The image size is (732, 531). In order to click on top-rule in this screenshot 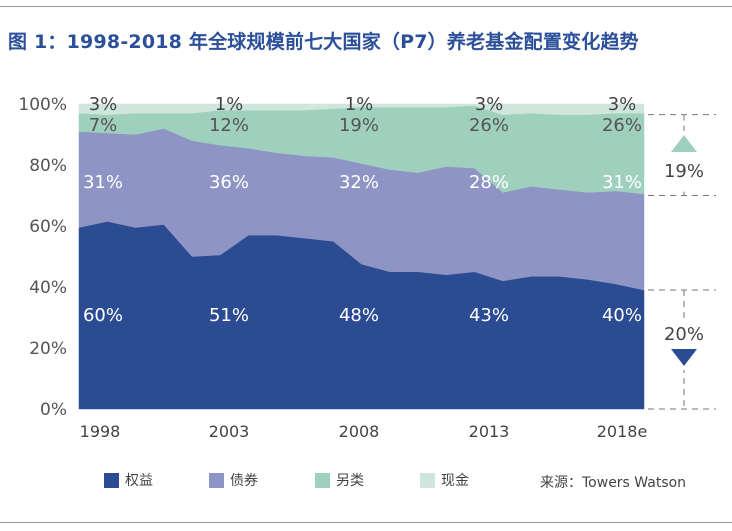, I will do `click(366, 6)`.